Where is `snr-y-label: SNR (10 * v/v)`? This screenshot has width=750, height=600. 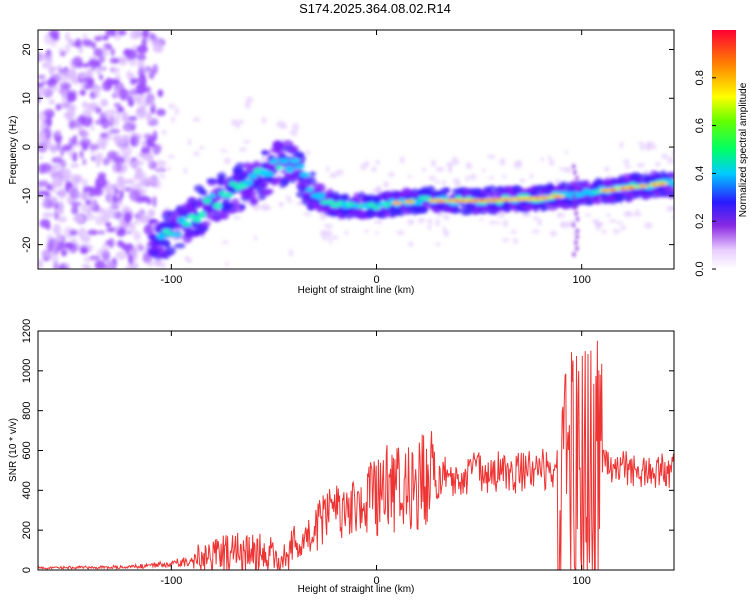
snr-y-label: SNR (10 * v/v) is located at coordinates (13, 450).